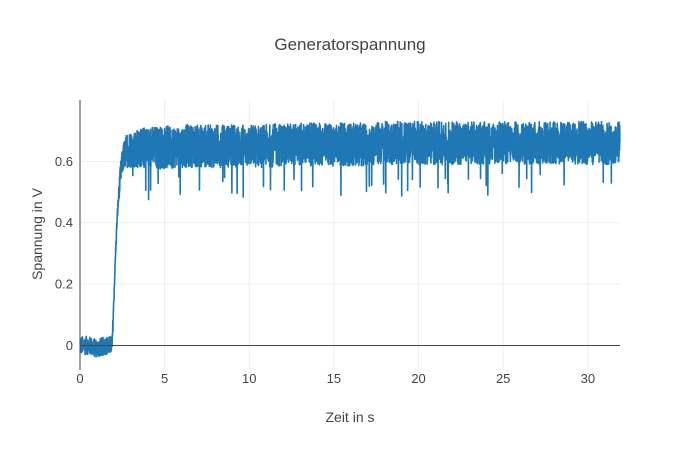  Describe the element at coordinates (64, 161) in the screenshot. I see `y-tick-label: 0.6` at that location.